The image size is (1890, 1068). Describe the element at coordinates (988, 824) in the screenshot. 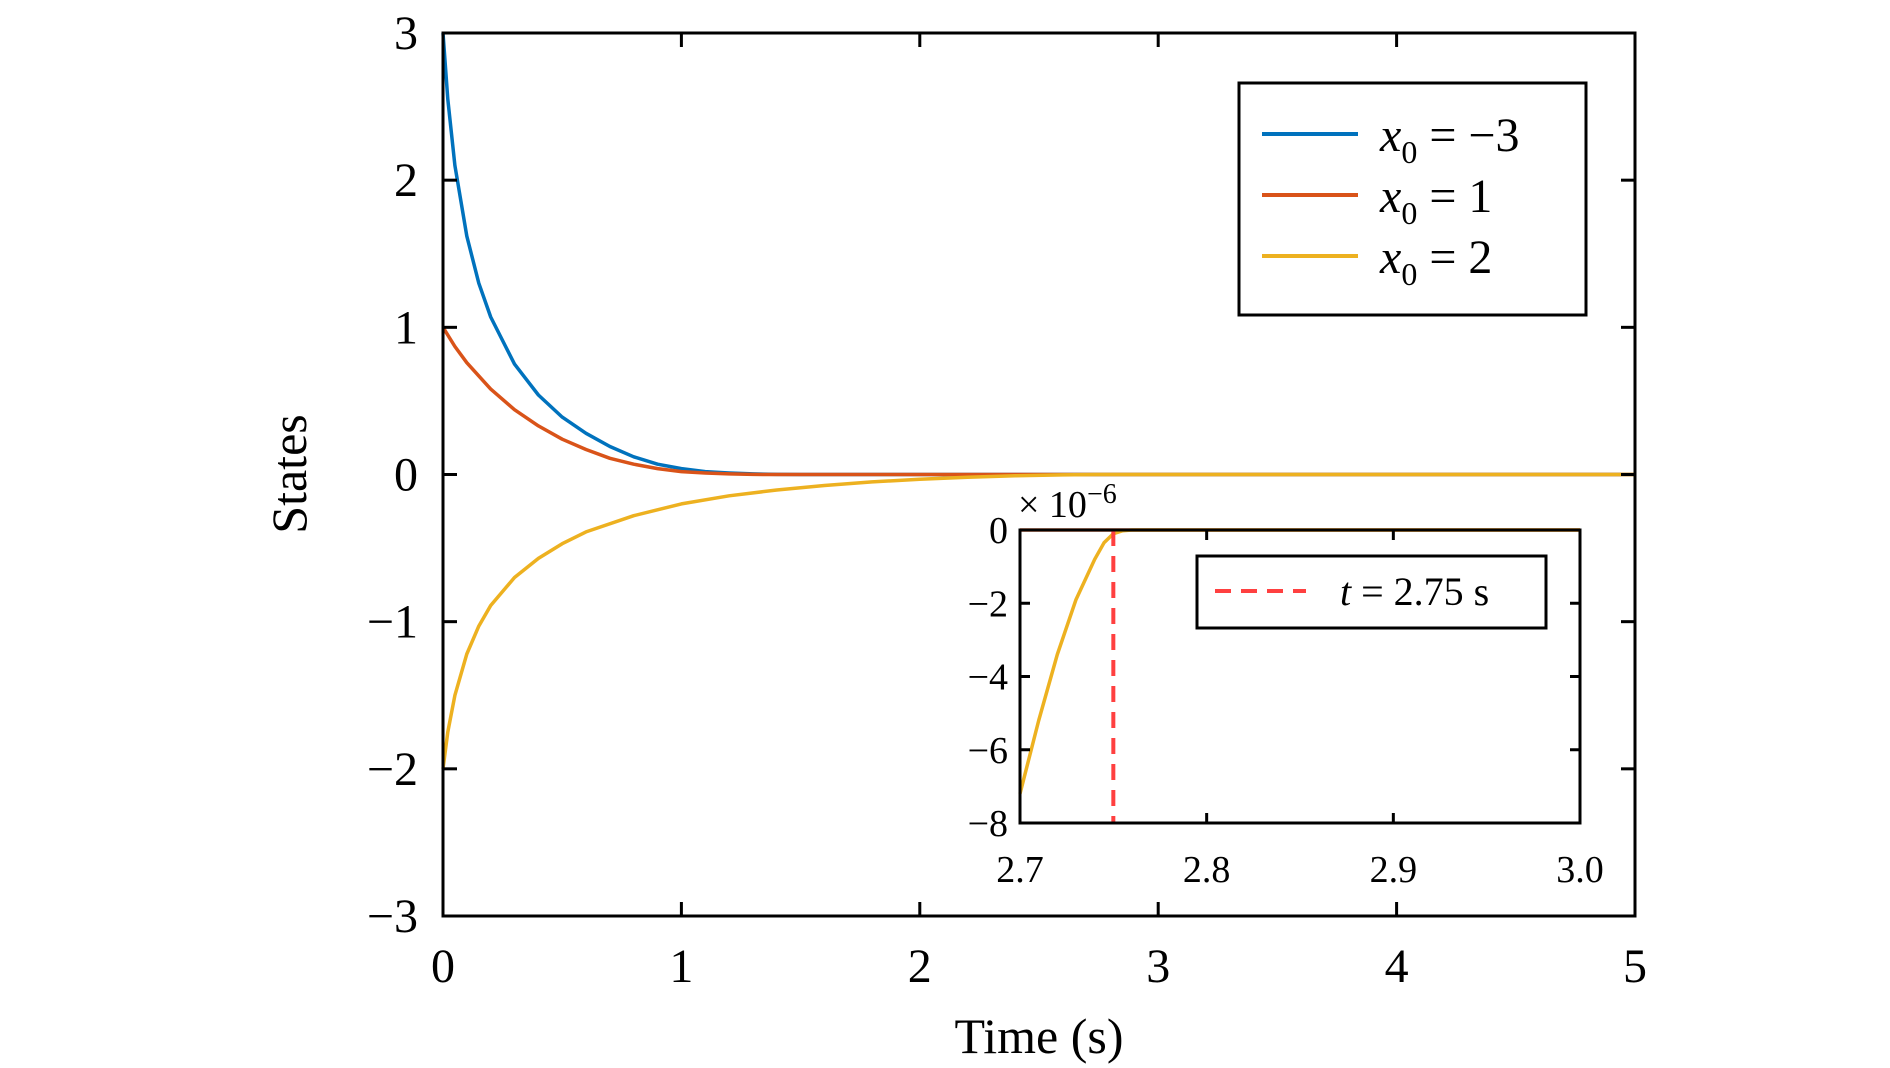

I see `inset-y-tick-label-4: −8` at that location.